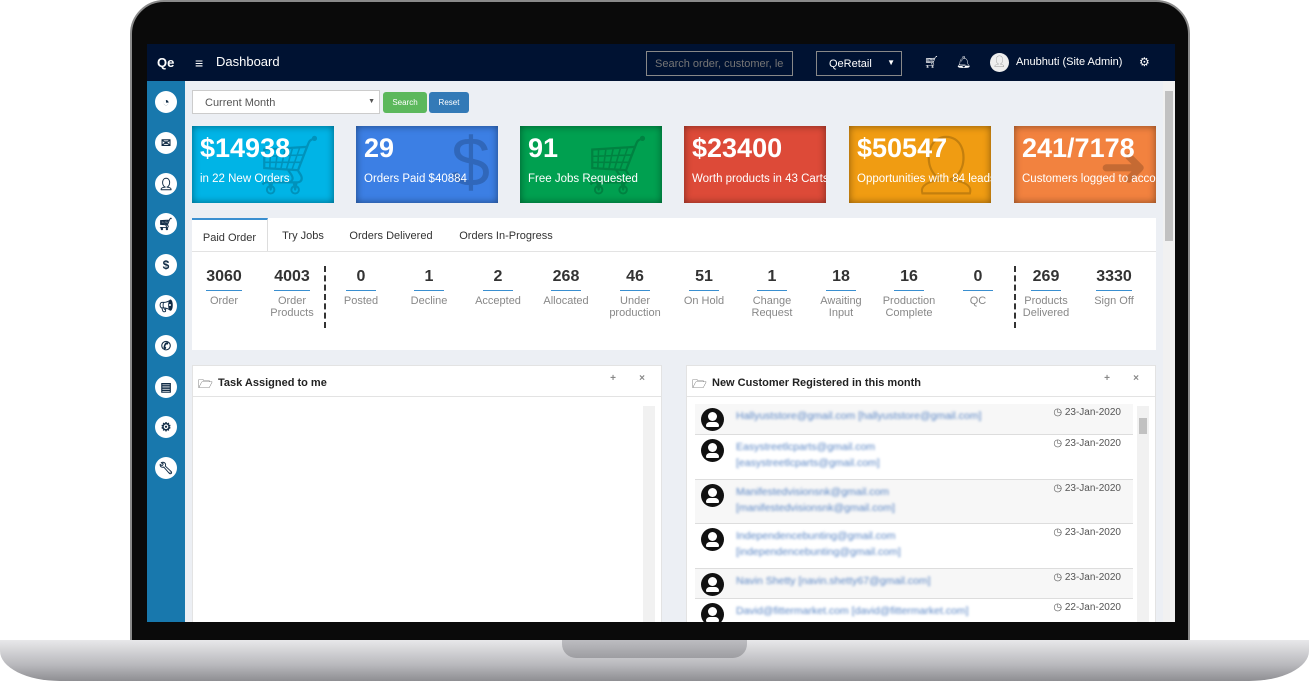  I want to click on stat-item: 51 On Hold, so click(704, 287).